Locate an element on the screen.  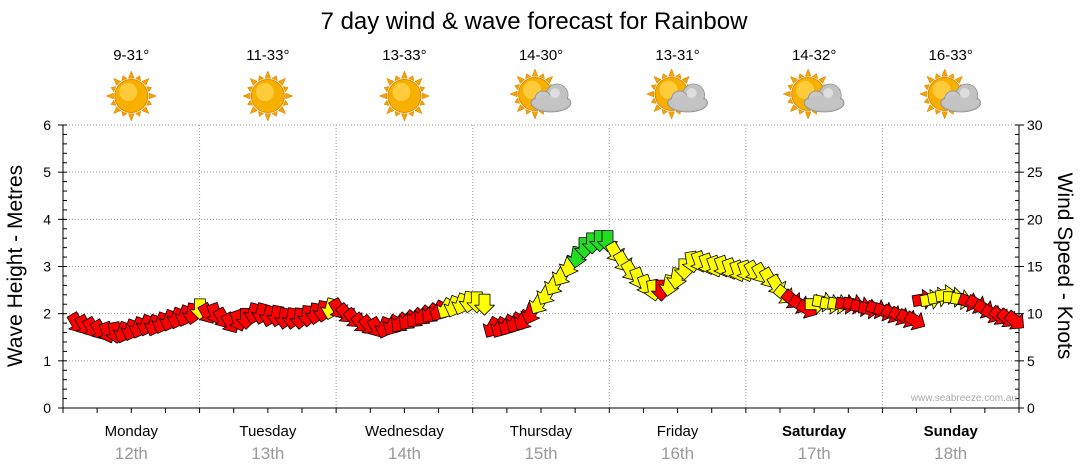
day-name-label: Saturday is located at coordinates (814, 431).